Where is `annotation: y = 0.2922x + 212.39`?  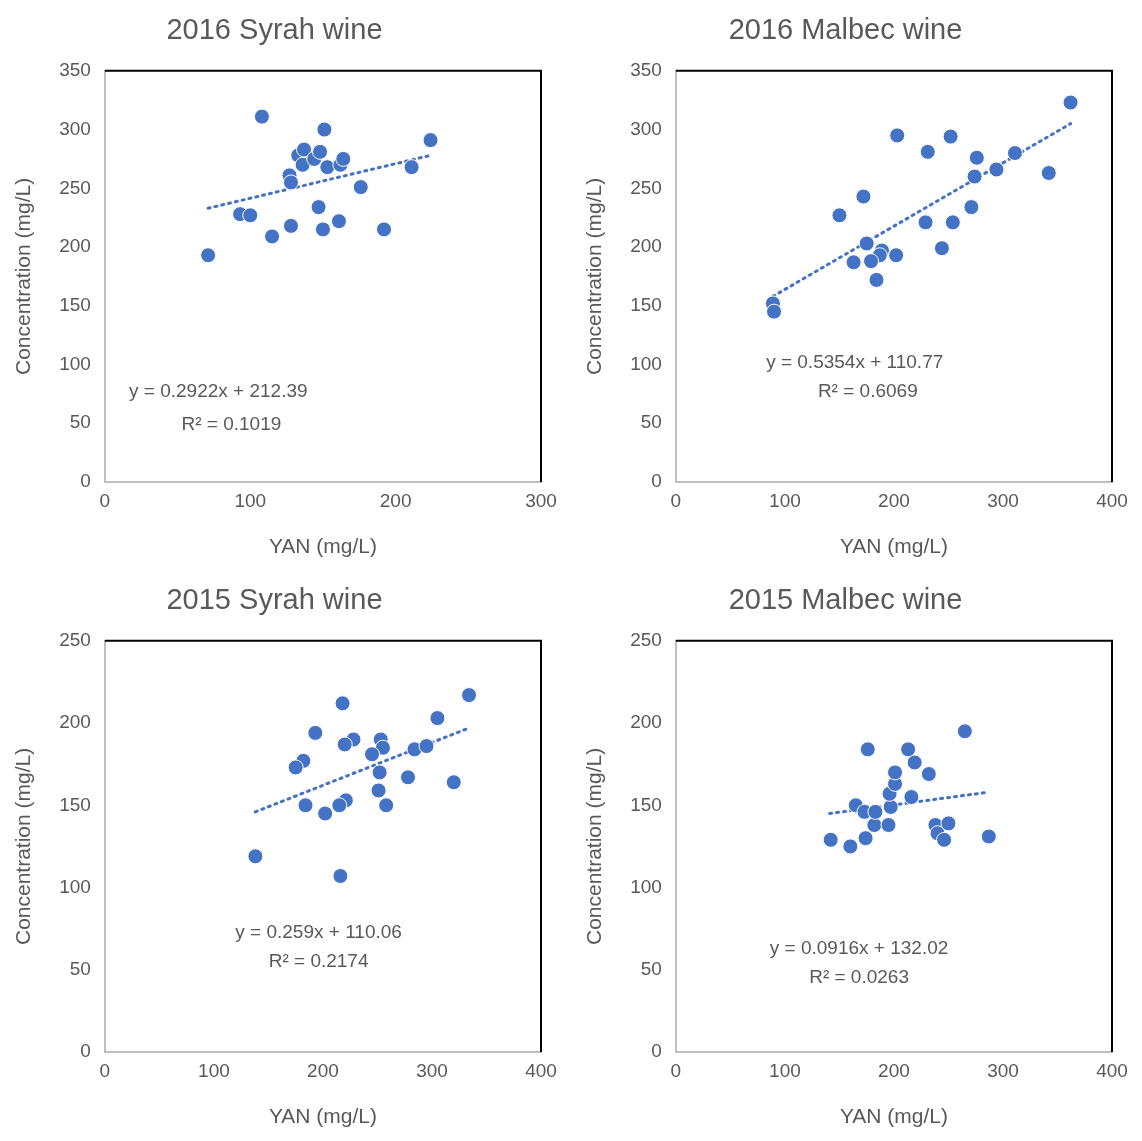 annotation: y = 0.2922x + 212.39 is located at coordinates (218, 390).